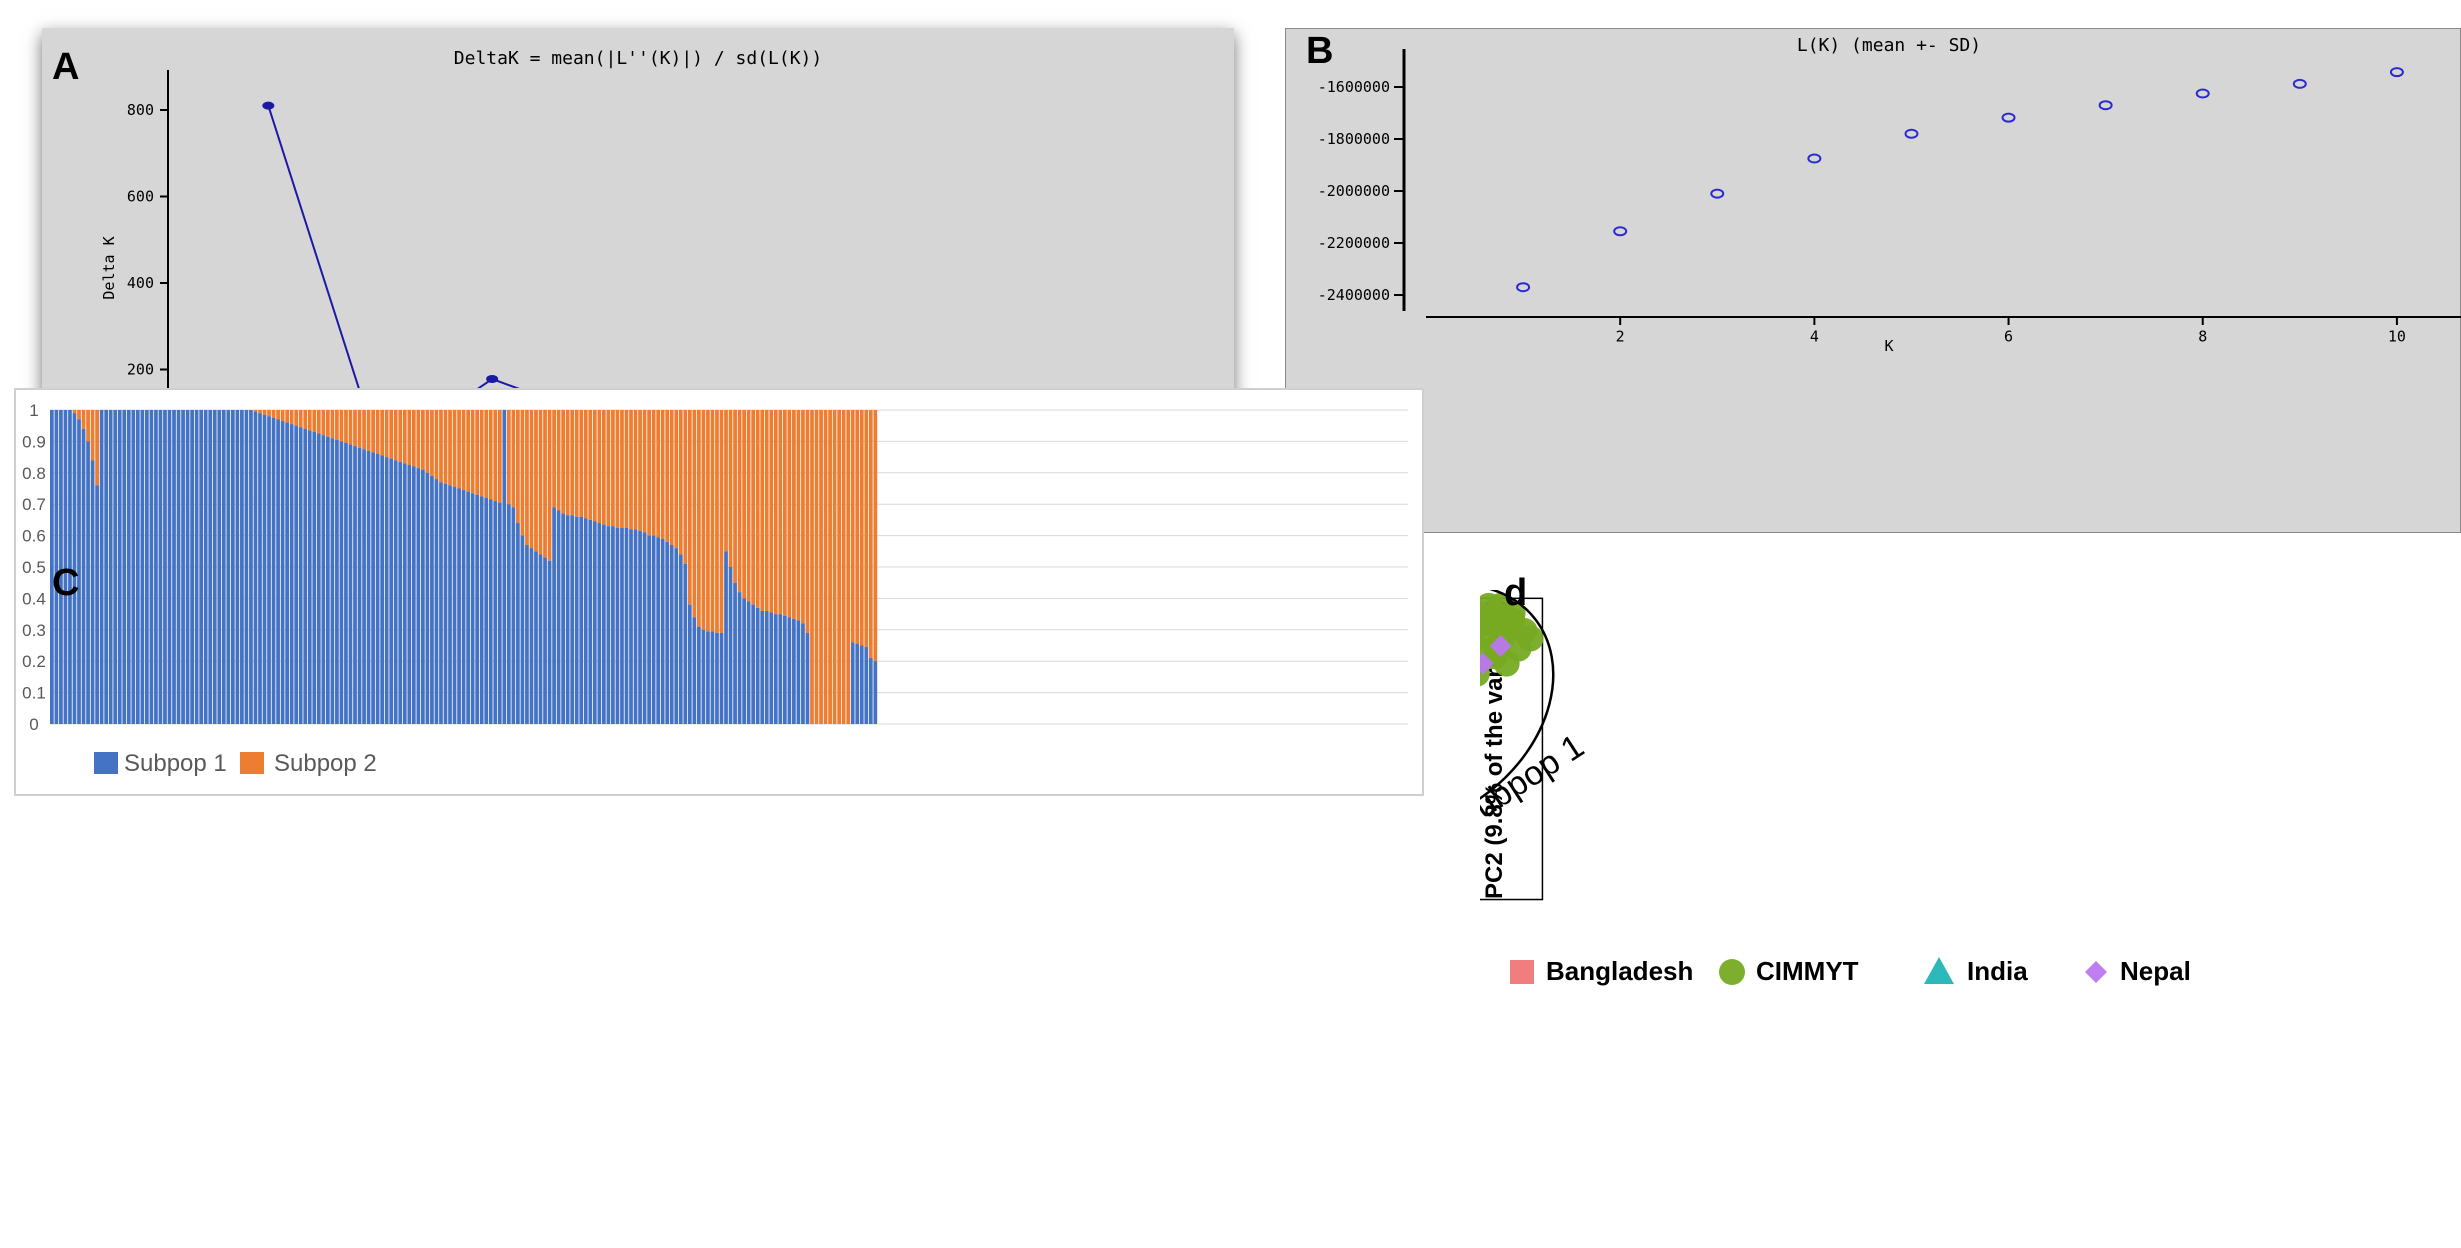 This screenshot has height=1248, width=2461. Describe the element at coordinates (1997, 971) in the screenshot. I see `legend-label-india: India` at that location.